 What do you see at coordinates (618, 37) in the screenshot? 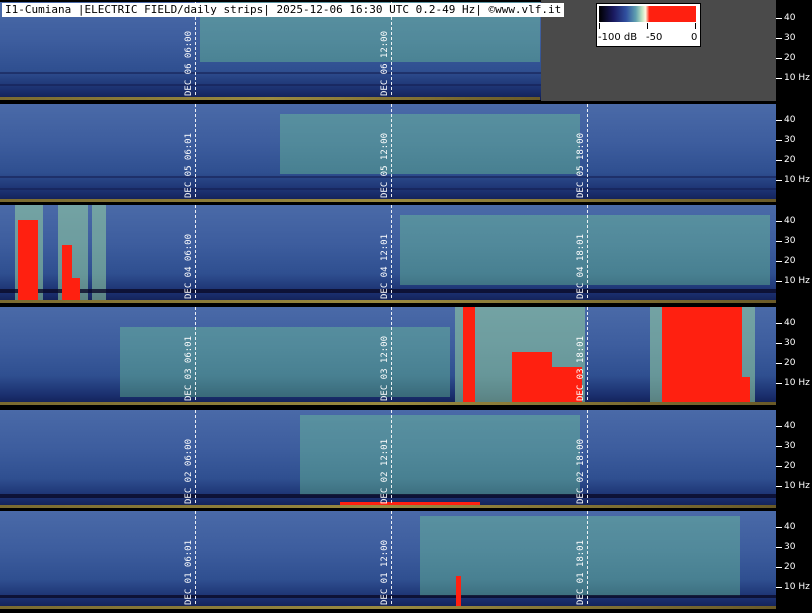
I see `legend-label-min: -100 dB` at bounding box center [618, 37].